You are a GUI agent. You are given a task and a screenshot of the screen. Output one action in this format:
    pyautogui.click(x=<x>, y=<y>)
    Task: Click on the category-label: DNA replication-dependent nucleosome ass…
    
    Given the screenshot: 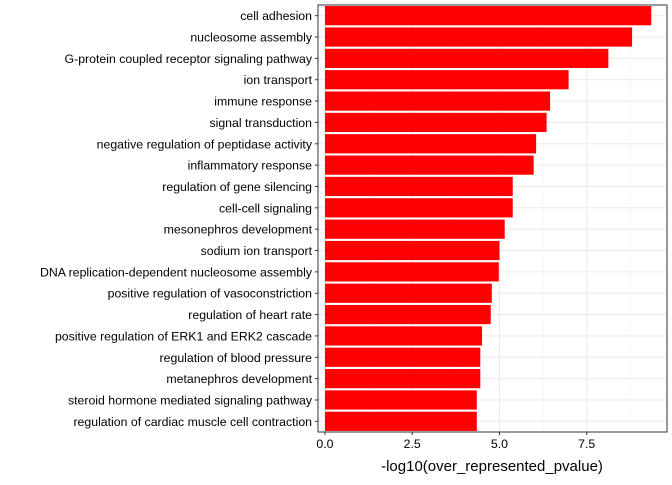 What is the action you would take?
    pyautogui.click(x=176, y=272)
    